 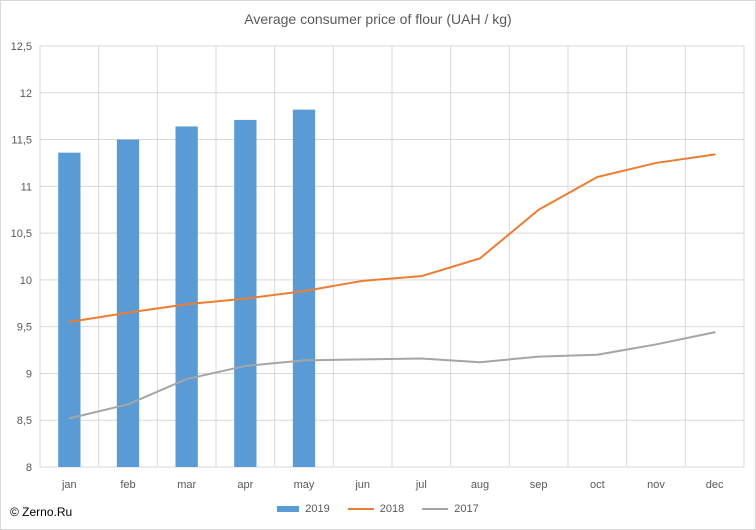 What do you see at coordinates (69, 310) in the screenshot?
I see `bar-2019-jan` at bounding box center [69, 310].